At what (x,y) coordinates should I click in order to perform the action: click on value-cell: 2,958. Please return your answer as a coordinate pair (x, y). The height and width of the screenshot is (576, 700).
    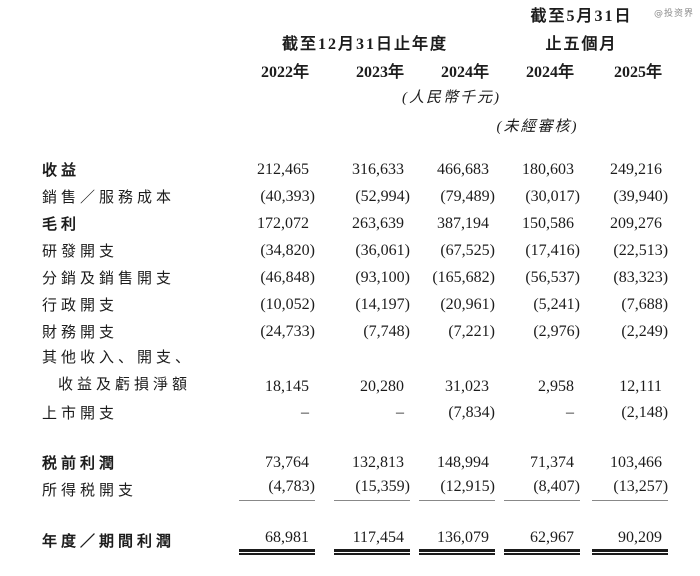
    Looking at the image, I should click on (556, 386).